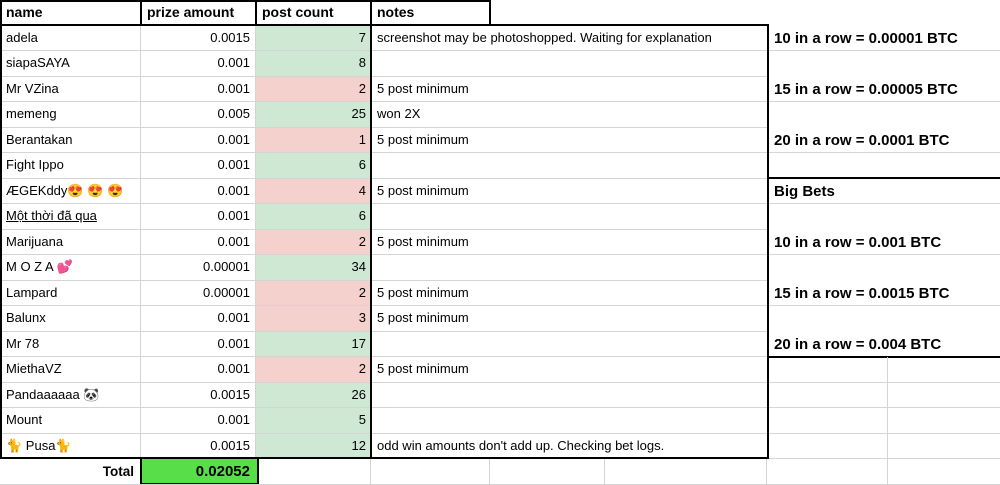 Image resolution: width=1000 pixels, height=485 pixels. I want to click on payout-rule: 10 in a row = 0.001 BTC, so click(884, 242).